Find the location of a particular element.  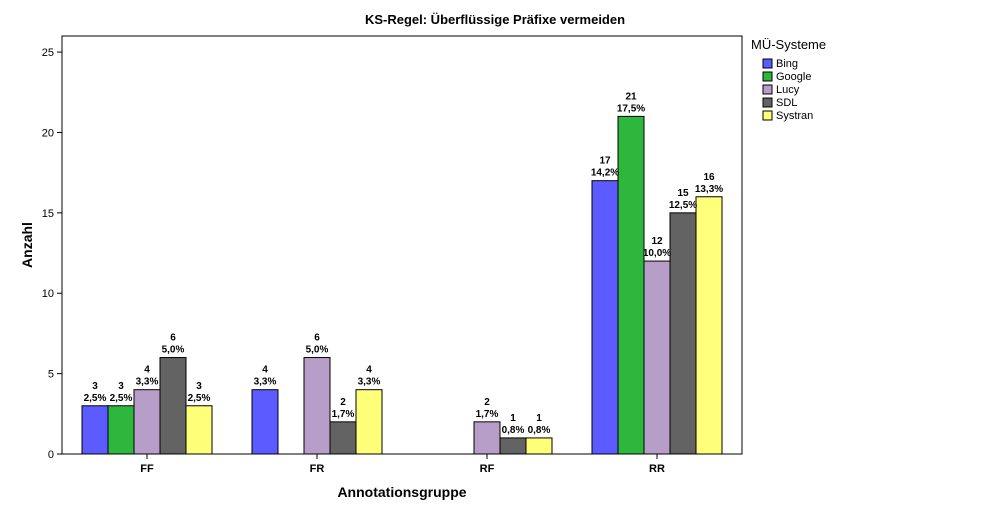

bar-bing-ff is located at coordinates (95, 430).